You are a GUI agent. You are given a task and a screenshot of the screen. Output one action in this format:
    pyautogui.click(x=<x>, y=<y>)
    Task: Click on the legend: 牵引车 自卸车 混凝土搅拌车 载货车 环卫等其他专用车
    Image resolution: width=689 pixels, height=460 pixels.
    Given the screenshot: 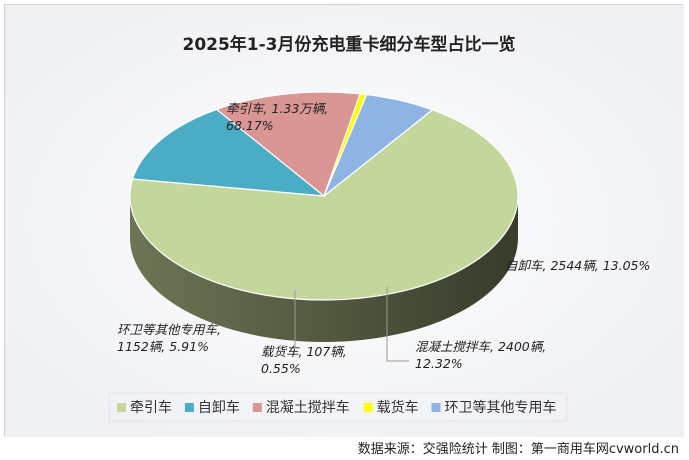 What is the action you would take?
    pyautogui.click(x=338, y=407)
    